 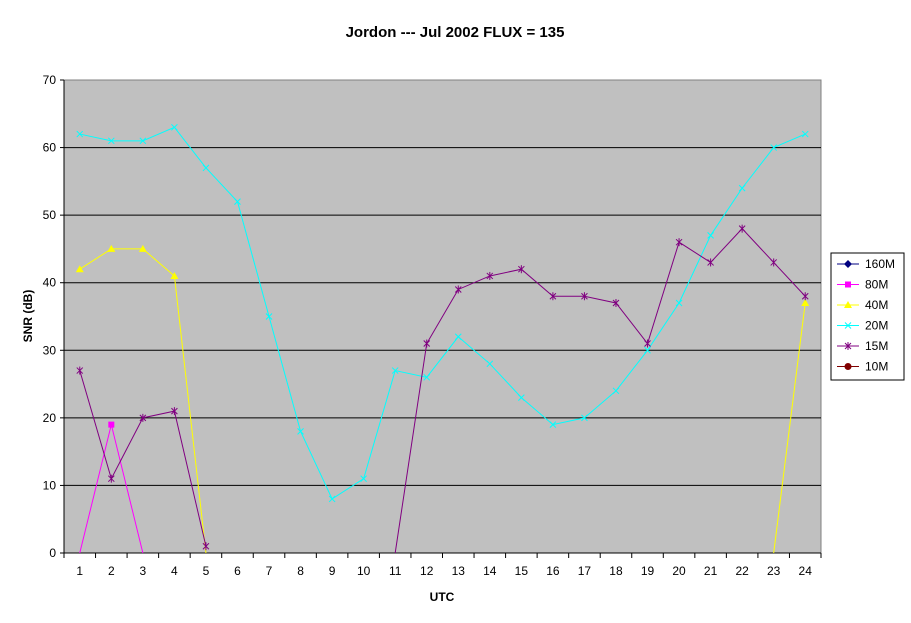 What do you see at coordinates (427, 571) in the screenshot?
I see `x-tick-label: 12` at bounding box center [427, 571].